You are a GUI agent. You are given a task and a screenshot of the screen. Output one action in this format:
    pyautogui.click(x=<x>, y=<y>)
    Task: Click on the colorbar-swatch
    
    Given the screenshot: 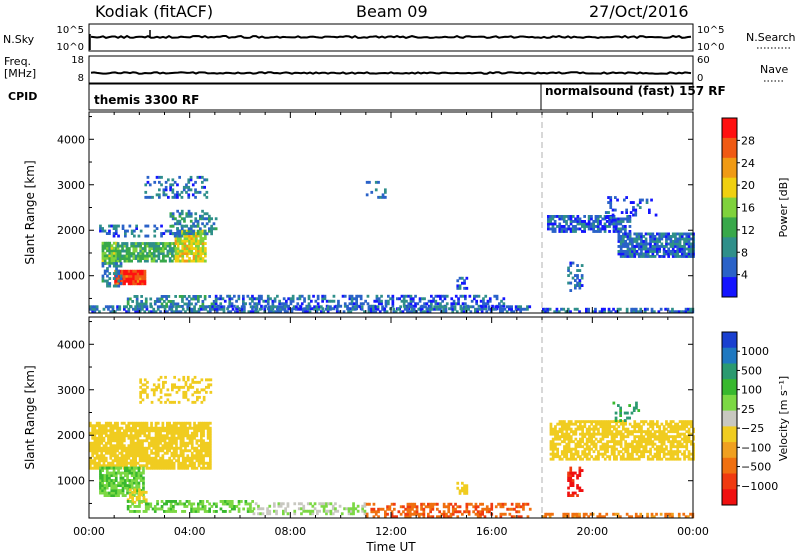 What is the action you would take?
    pyautogui.click(x=729, y=387)
    